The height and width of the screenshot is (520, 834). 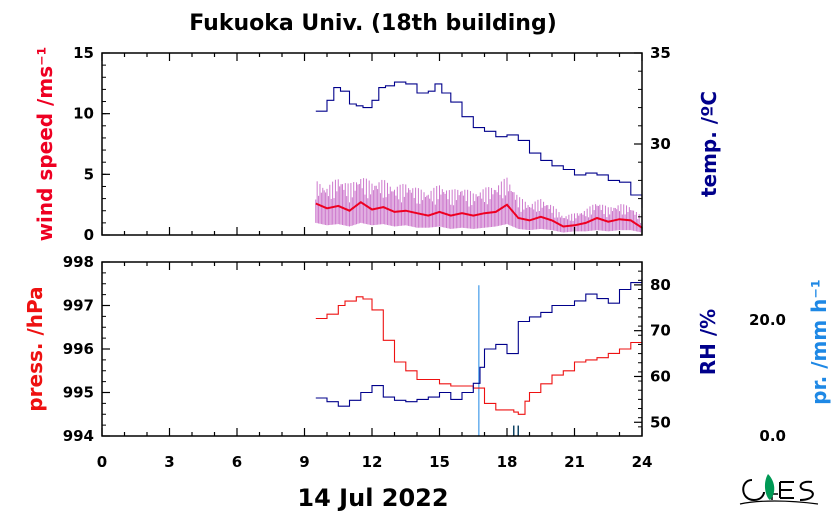 What do you see at coordinates (78, 393) in the screenshot?
I see `y-tick-label: 995` at bounding box center [78, 393].